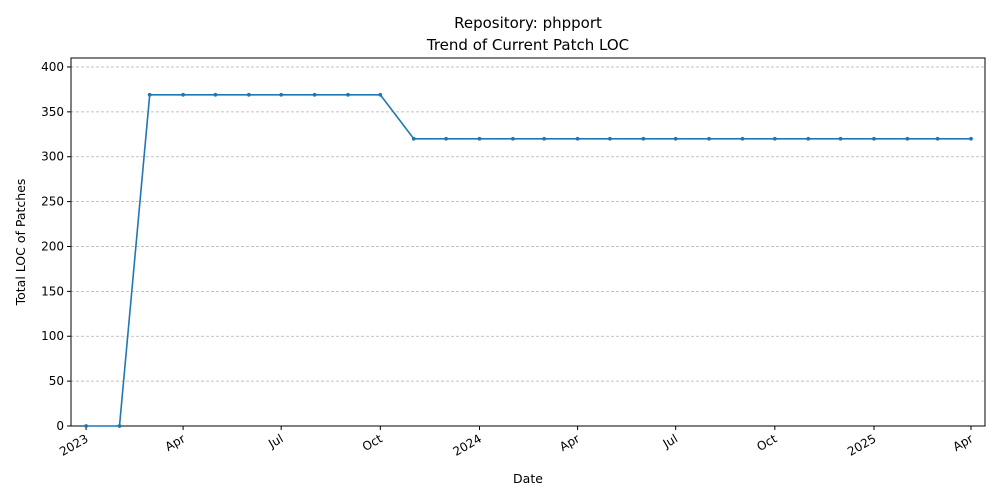  Describe the element at coordinates (467, 444) in the screenshot. I see `x-tick-label: 2024` at that location.